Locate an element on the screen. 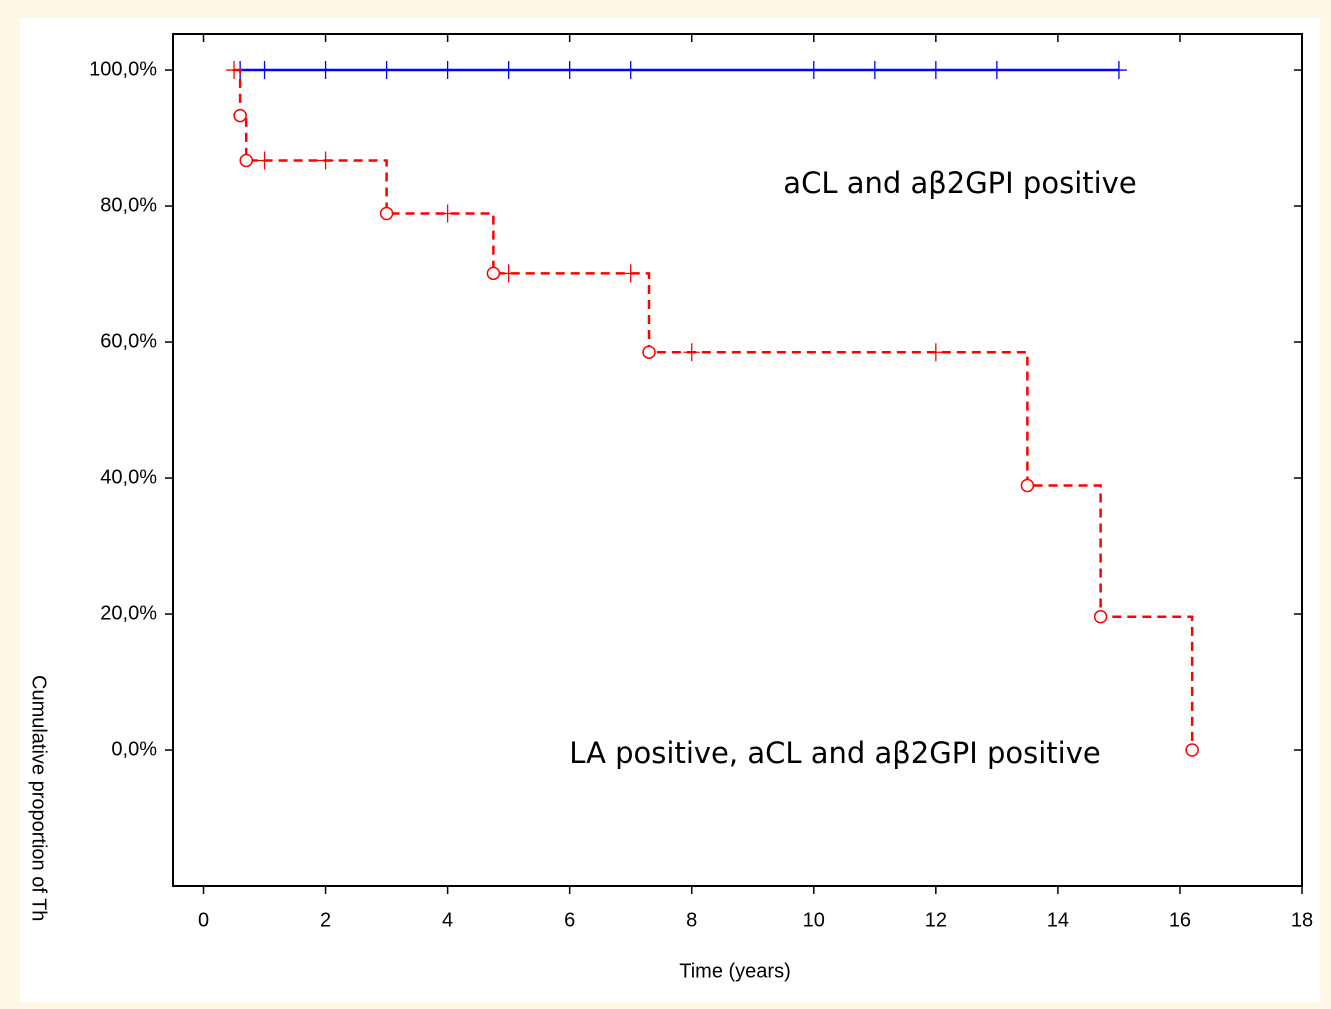 This screenshot has height=1009, width=1331. x-tick-label: 8 is located at coordinates (691, 920).